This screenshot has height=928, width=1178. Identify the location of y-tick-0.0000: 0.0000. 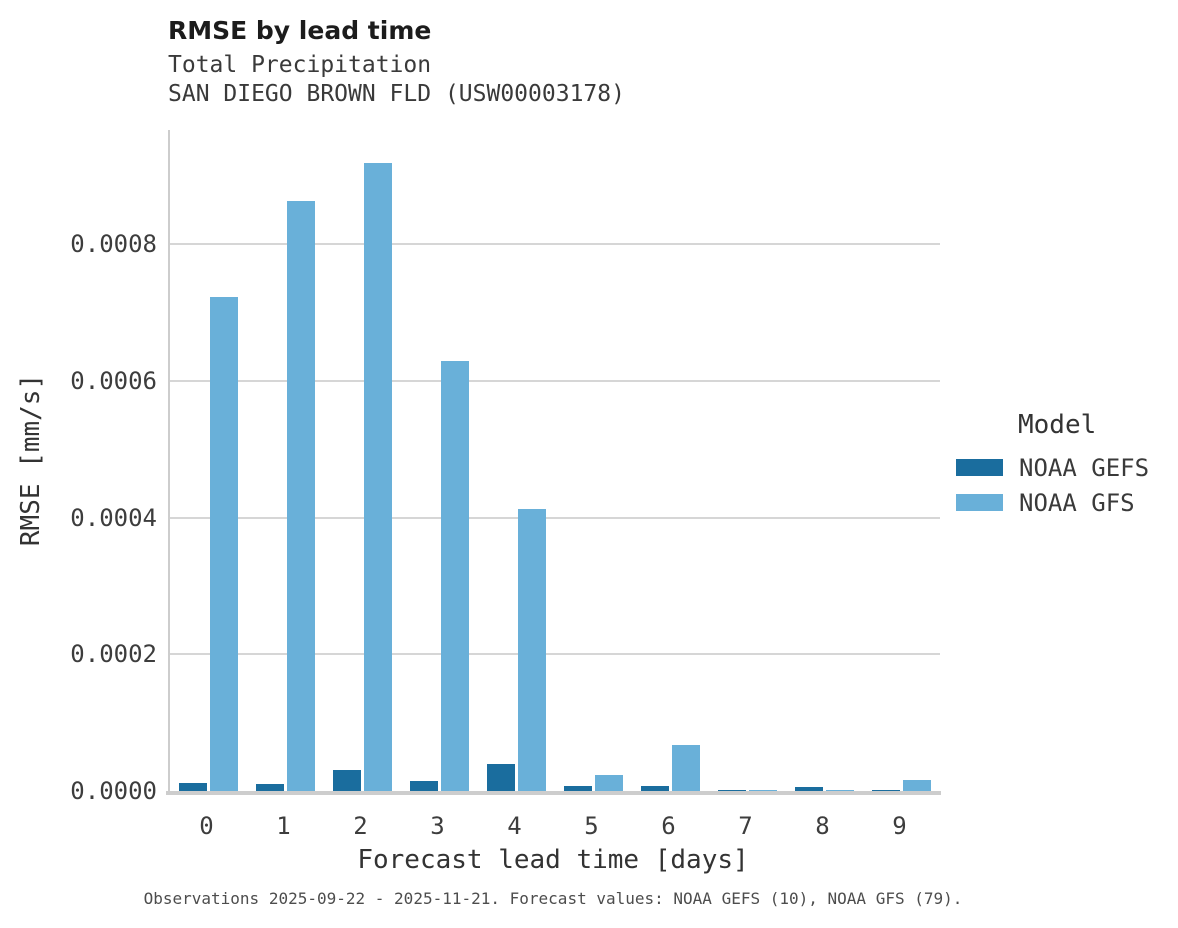
(113, 791).